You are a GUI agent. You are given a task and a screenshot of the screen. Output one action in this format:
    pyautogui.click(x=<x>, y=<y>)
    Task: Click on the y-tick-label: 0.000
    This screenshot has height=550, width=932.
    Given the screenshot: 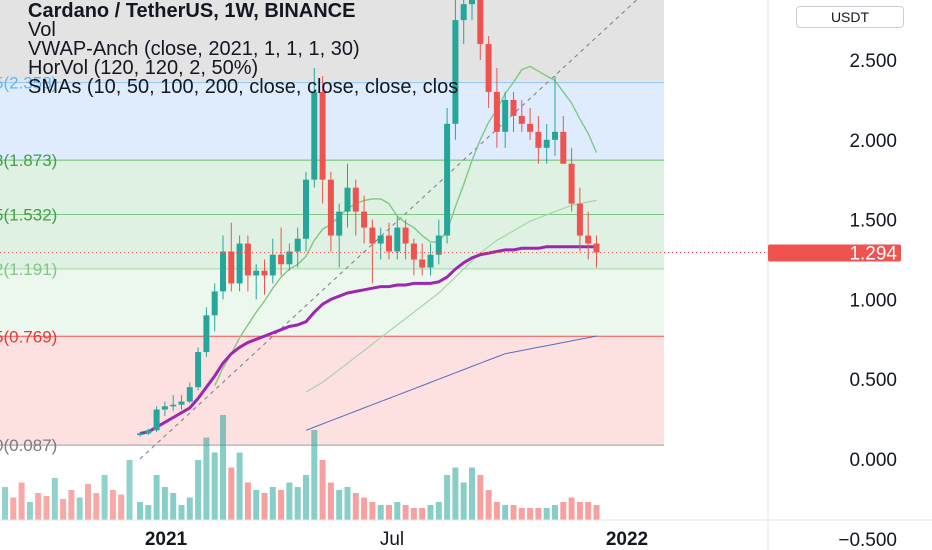 What is the action you would take?
    pyautogui.click(x=873, y=460)
    